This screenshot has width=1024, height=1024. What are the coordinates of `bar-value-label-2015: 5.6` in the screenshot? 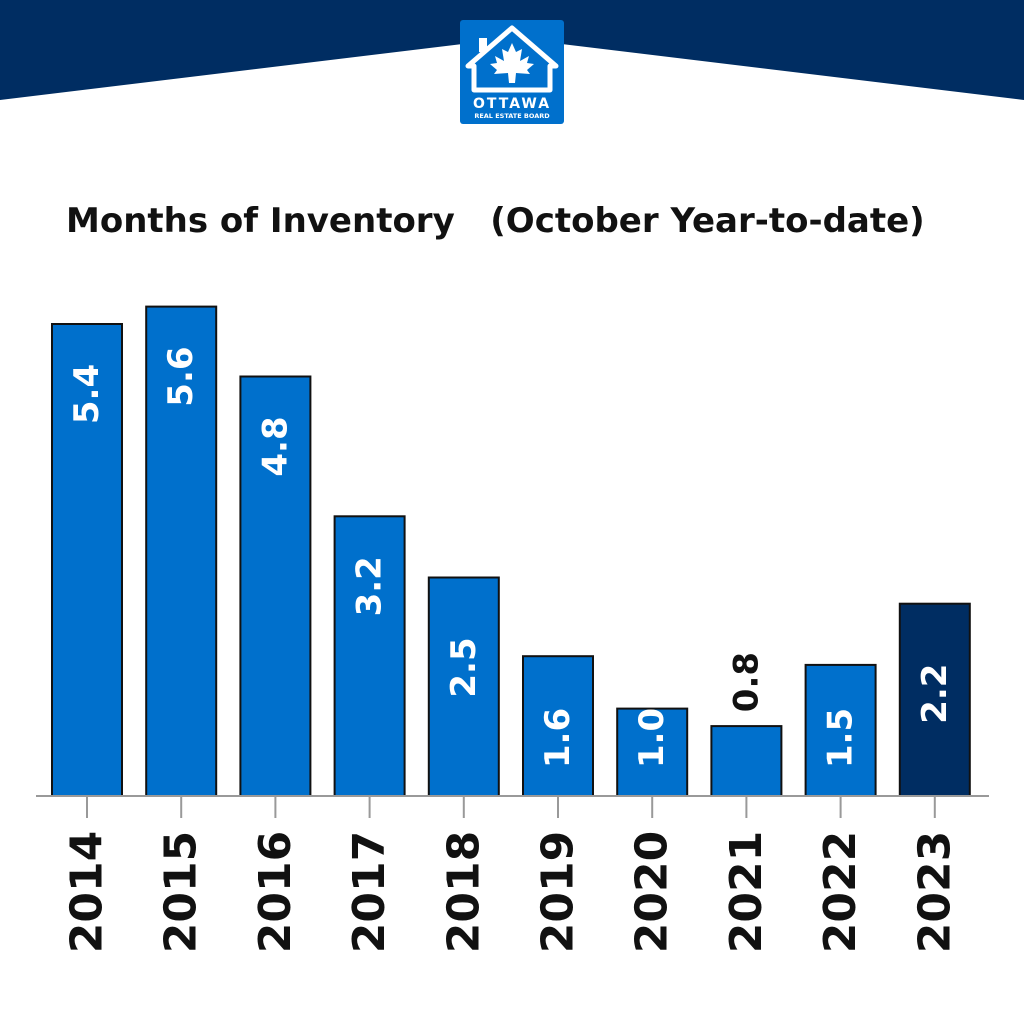 It's located at (181, 376).